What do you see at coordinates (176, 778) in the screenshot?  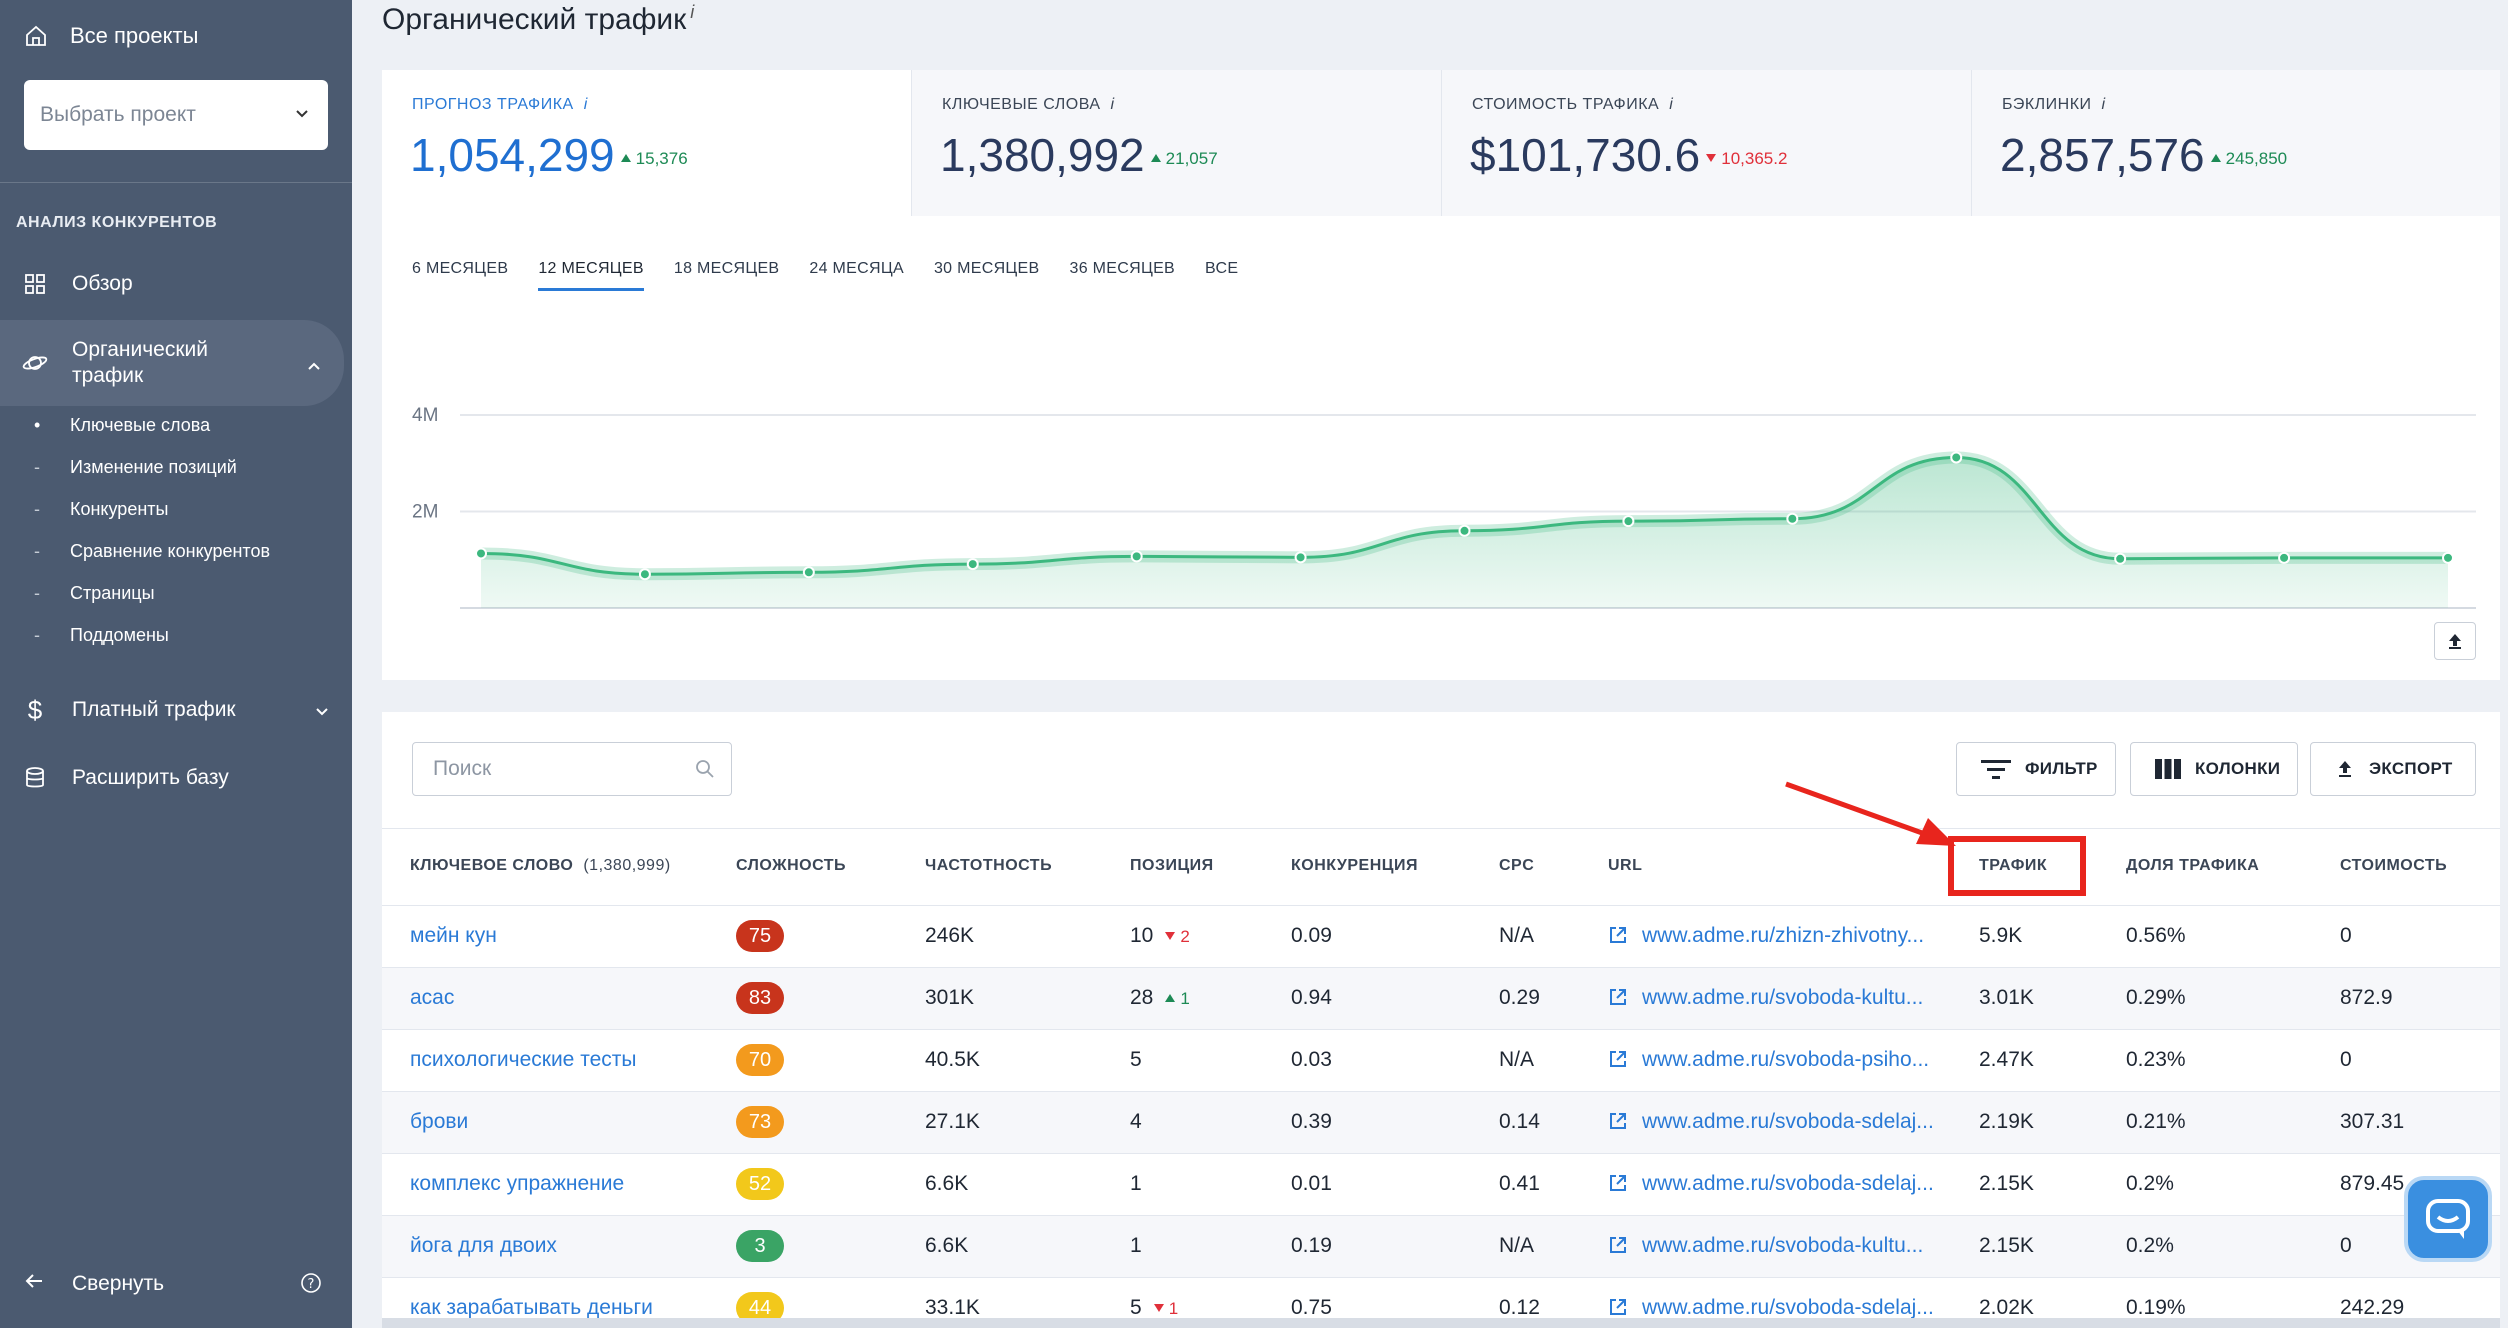 I see `sidebar-item-expand-db: Расширить базу` at bounding box center [176, 778].